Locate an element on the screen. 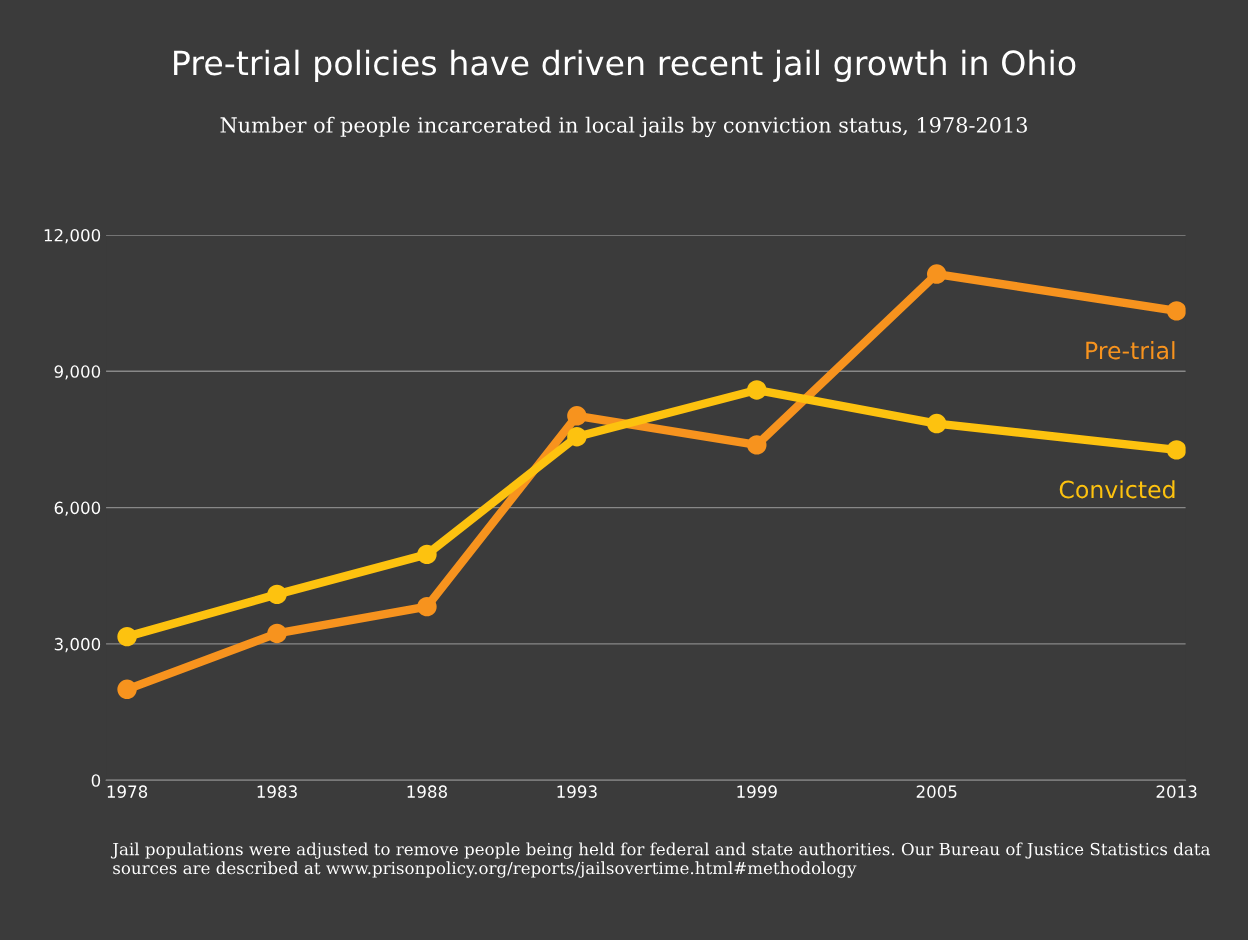  series-label: Pre-trial is located at coordinates (1130, 350).